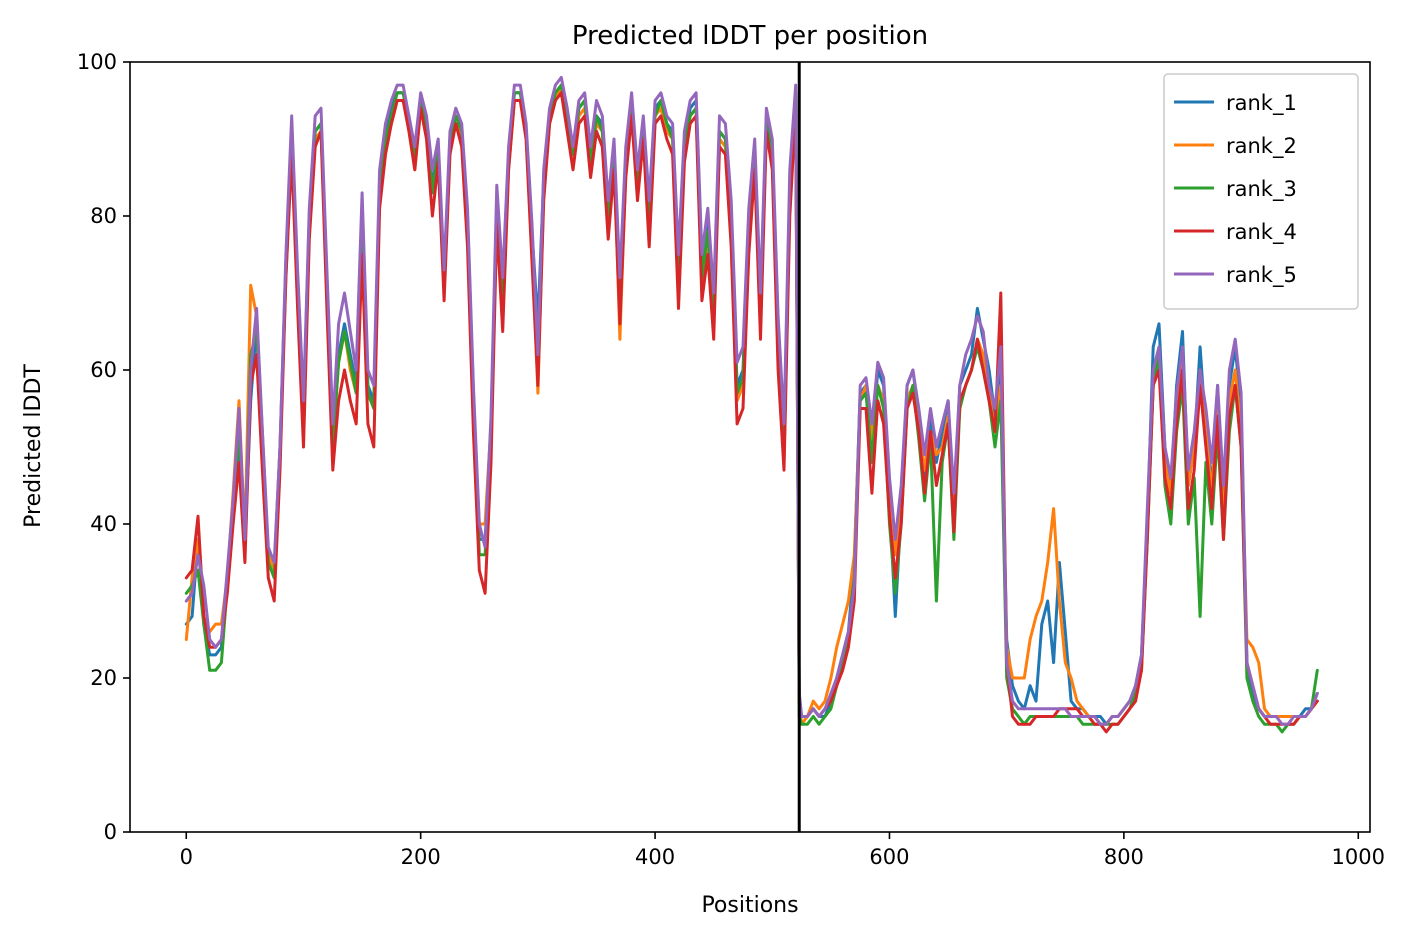 The height and width of the screenshot is (939, 1412). I want to click on legend-label-rank_5: rank_5, so click(1261, 275).